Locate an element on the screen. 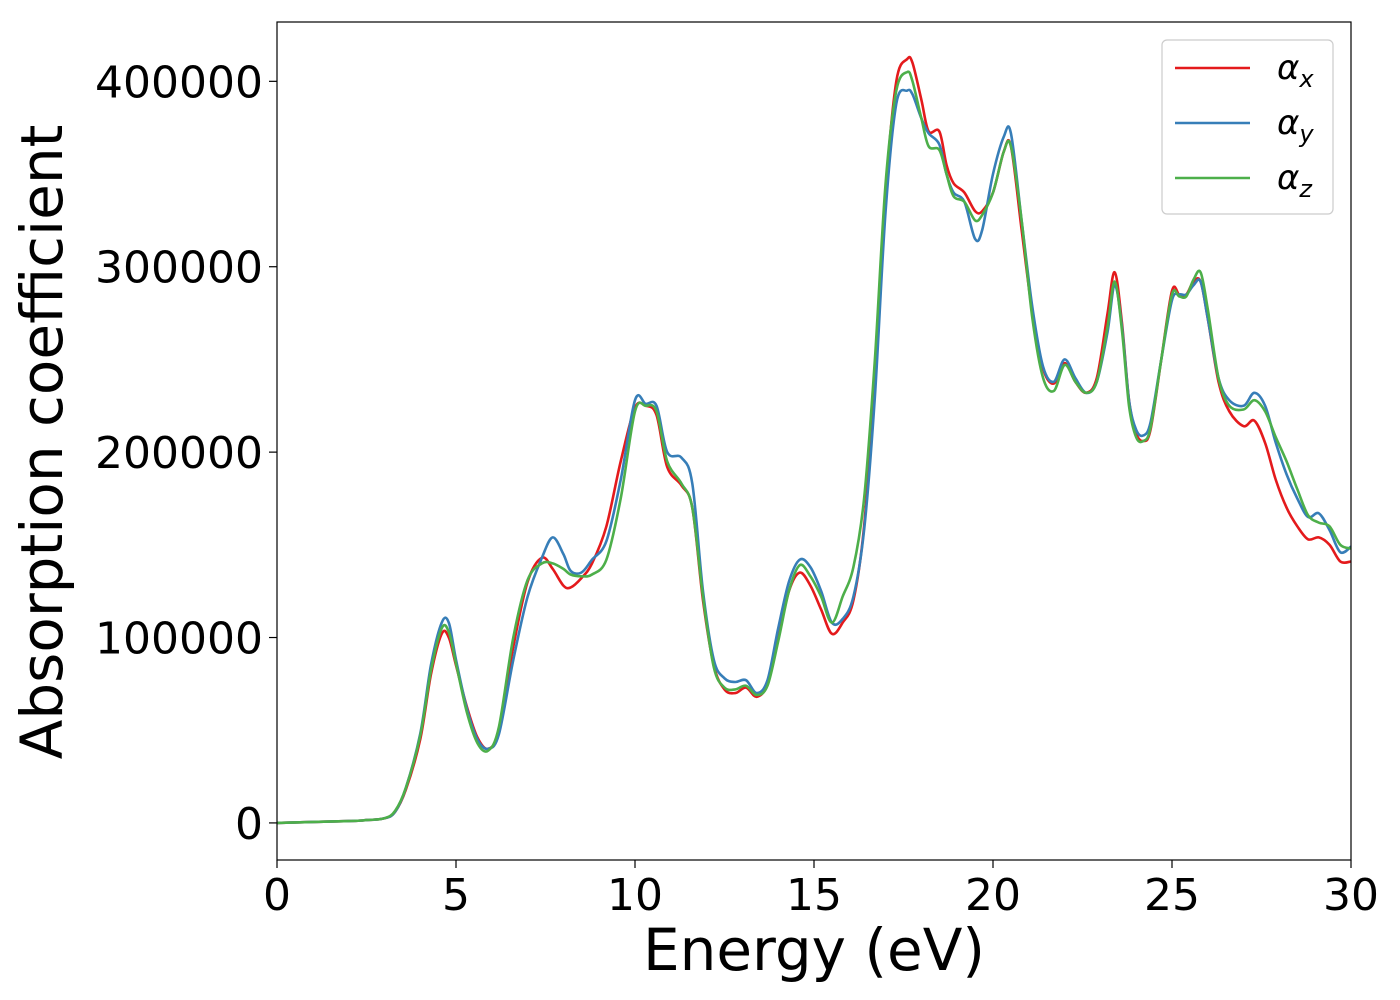 This screenshot has height=1000, width=1400. y-tick-label: 100000 is located at coordinates (179, 639).